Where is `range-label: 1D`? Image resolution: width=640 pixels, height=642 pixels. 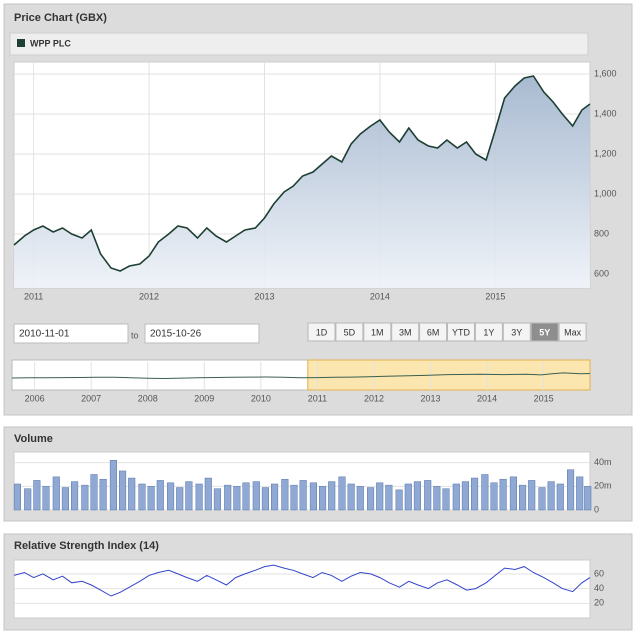 range-label: 1D is located at coordinates (322, 332).